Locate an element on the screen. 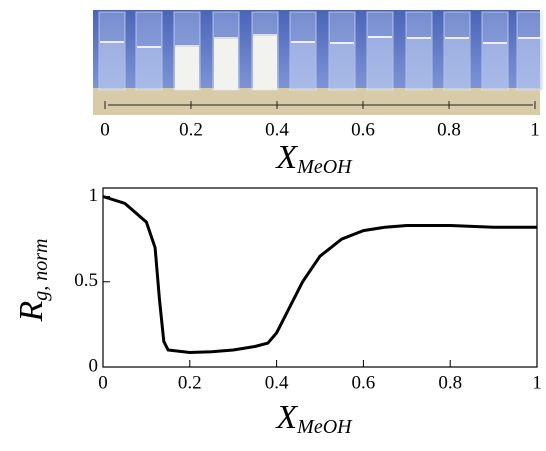 This screenshot has width=546, height=451. axis-label: Rg, norm is located at coordinates (32, 280).